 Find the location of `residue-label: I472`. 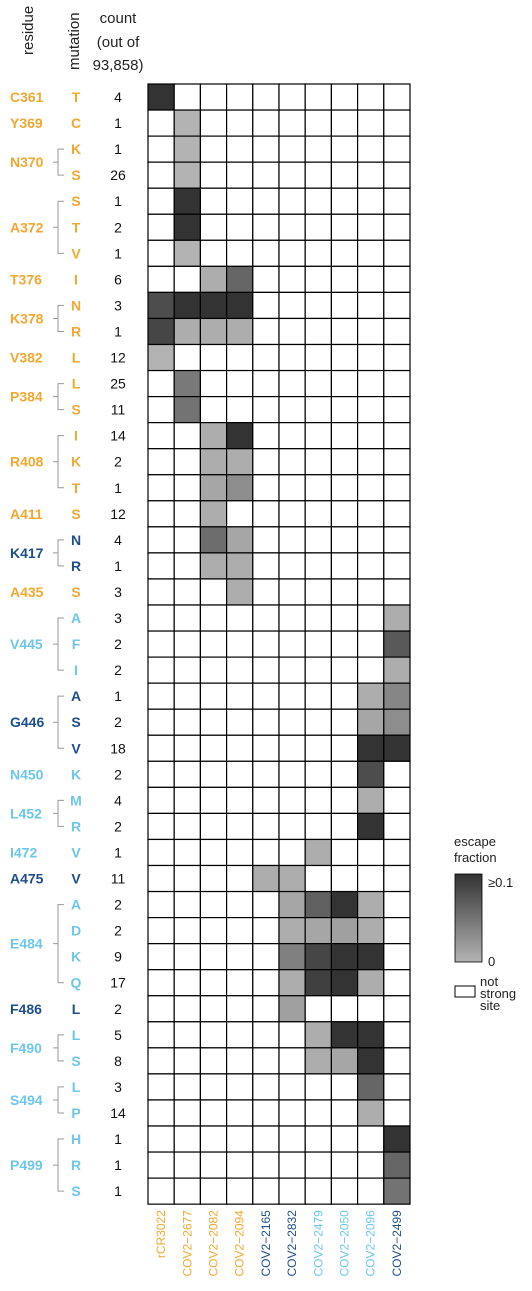

residue-label: I472 is located at coordinates (23, 852).